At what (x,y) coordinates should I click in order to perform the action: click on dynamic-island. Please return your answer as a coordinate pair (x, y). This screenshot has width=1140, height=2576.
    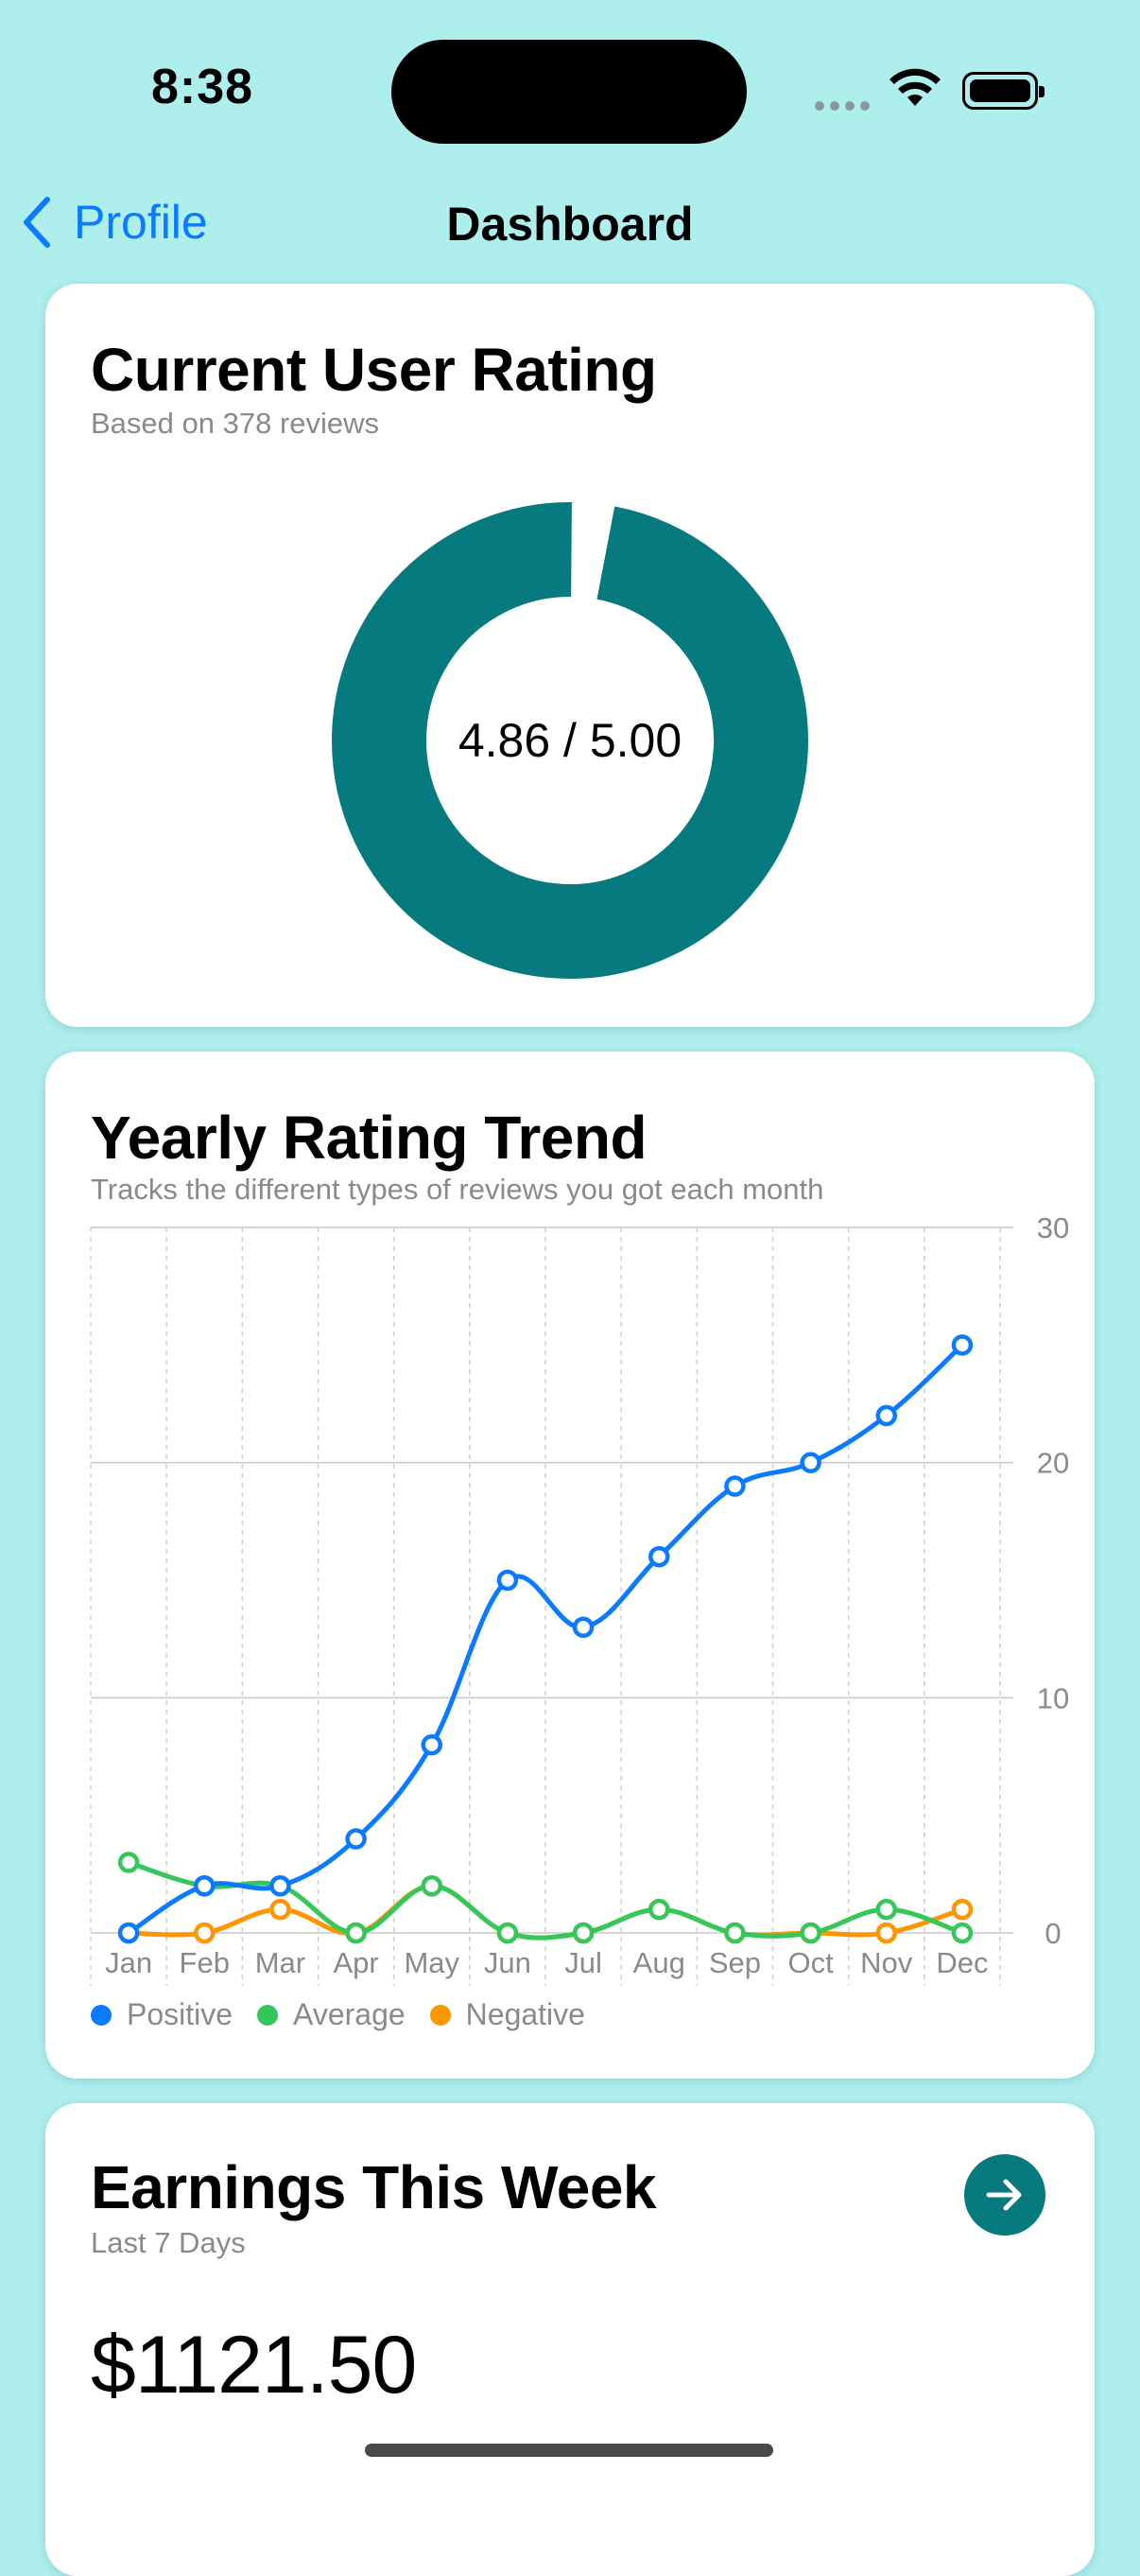
    Looking at the image, I should click on (569, 92).